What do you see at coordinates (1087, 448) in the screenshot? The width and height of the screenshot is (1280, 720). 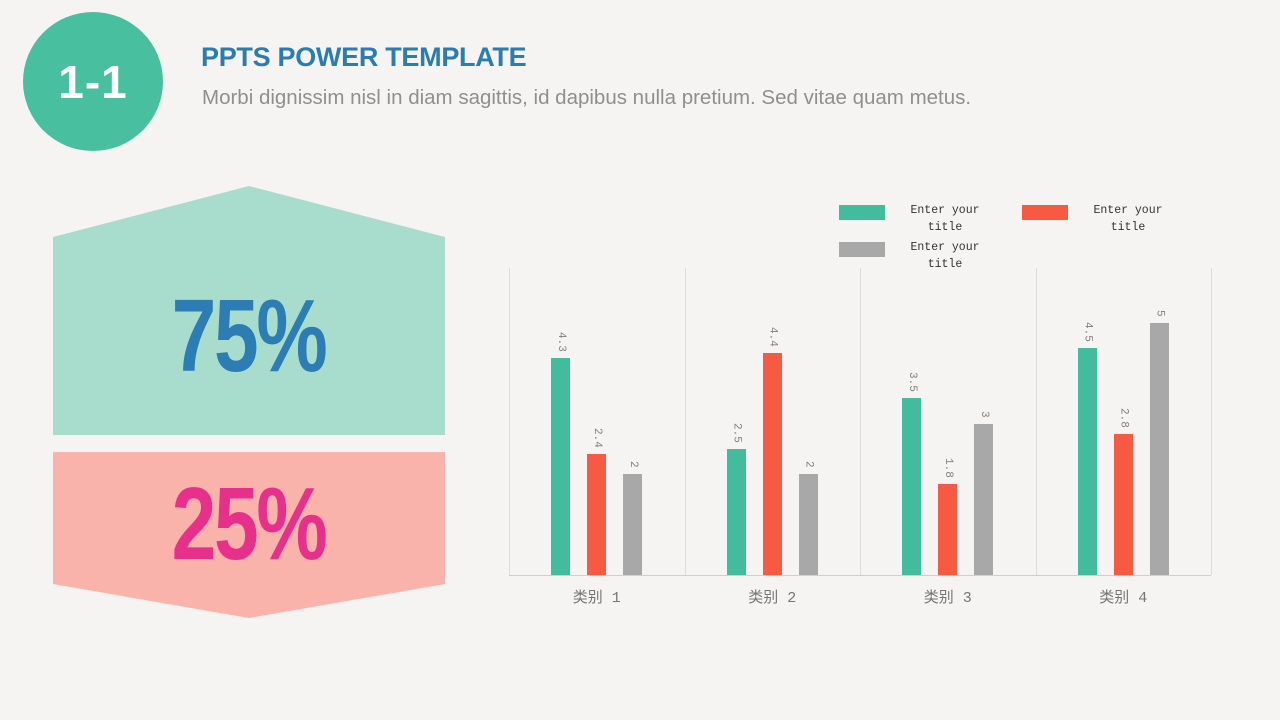 I see `bar: 4.5` at bounding box center [1087, 448].